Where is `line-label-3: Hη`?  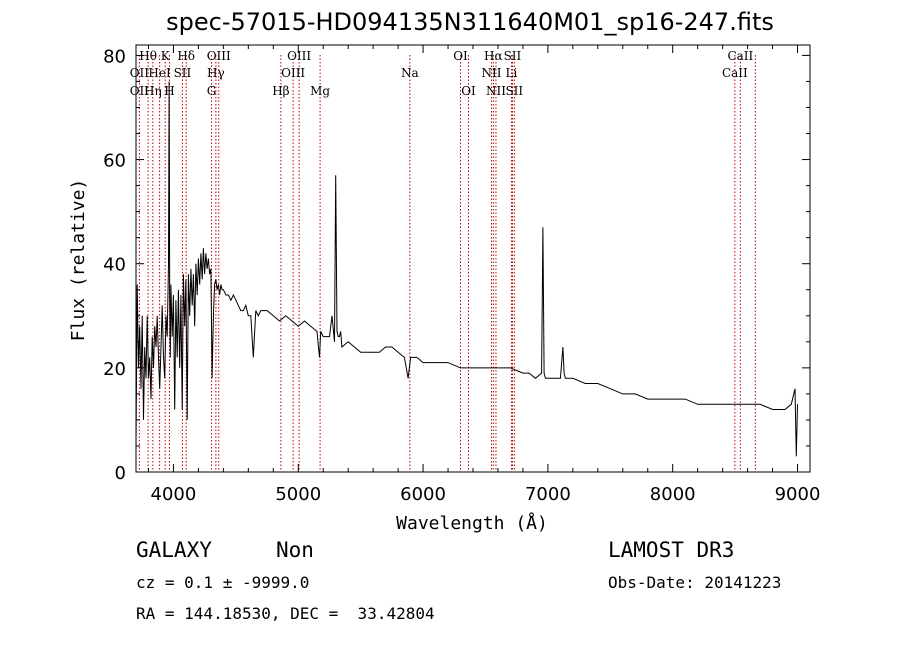 line-label-3: Hη is located at coordinates (153, 91).